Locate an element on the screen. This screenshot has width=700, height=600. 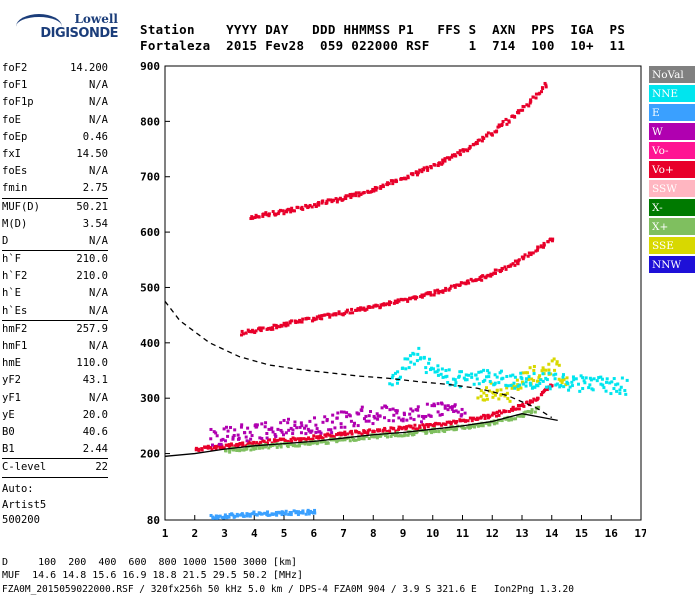
param-name: h`F is located at coordinates (11, 259).